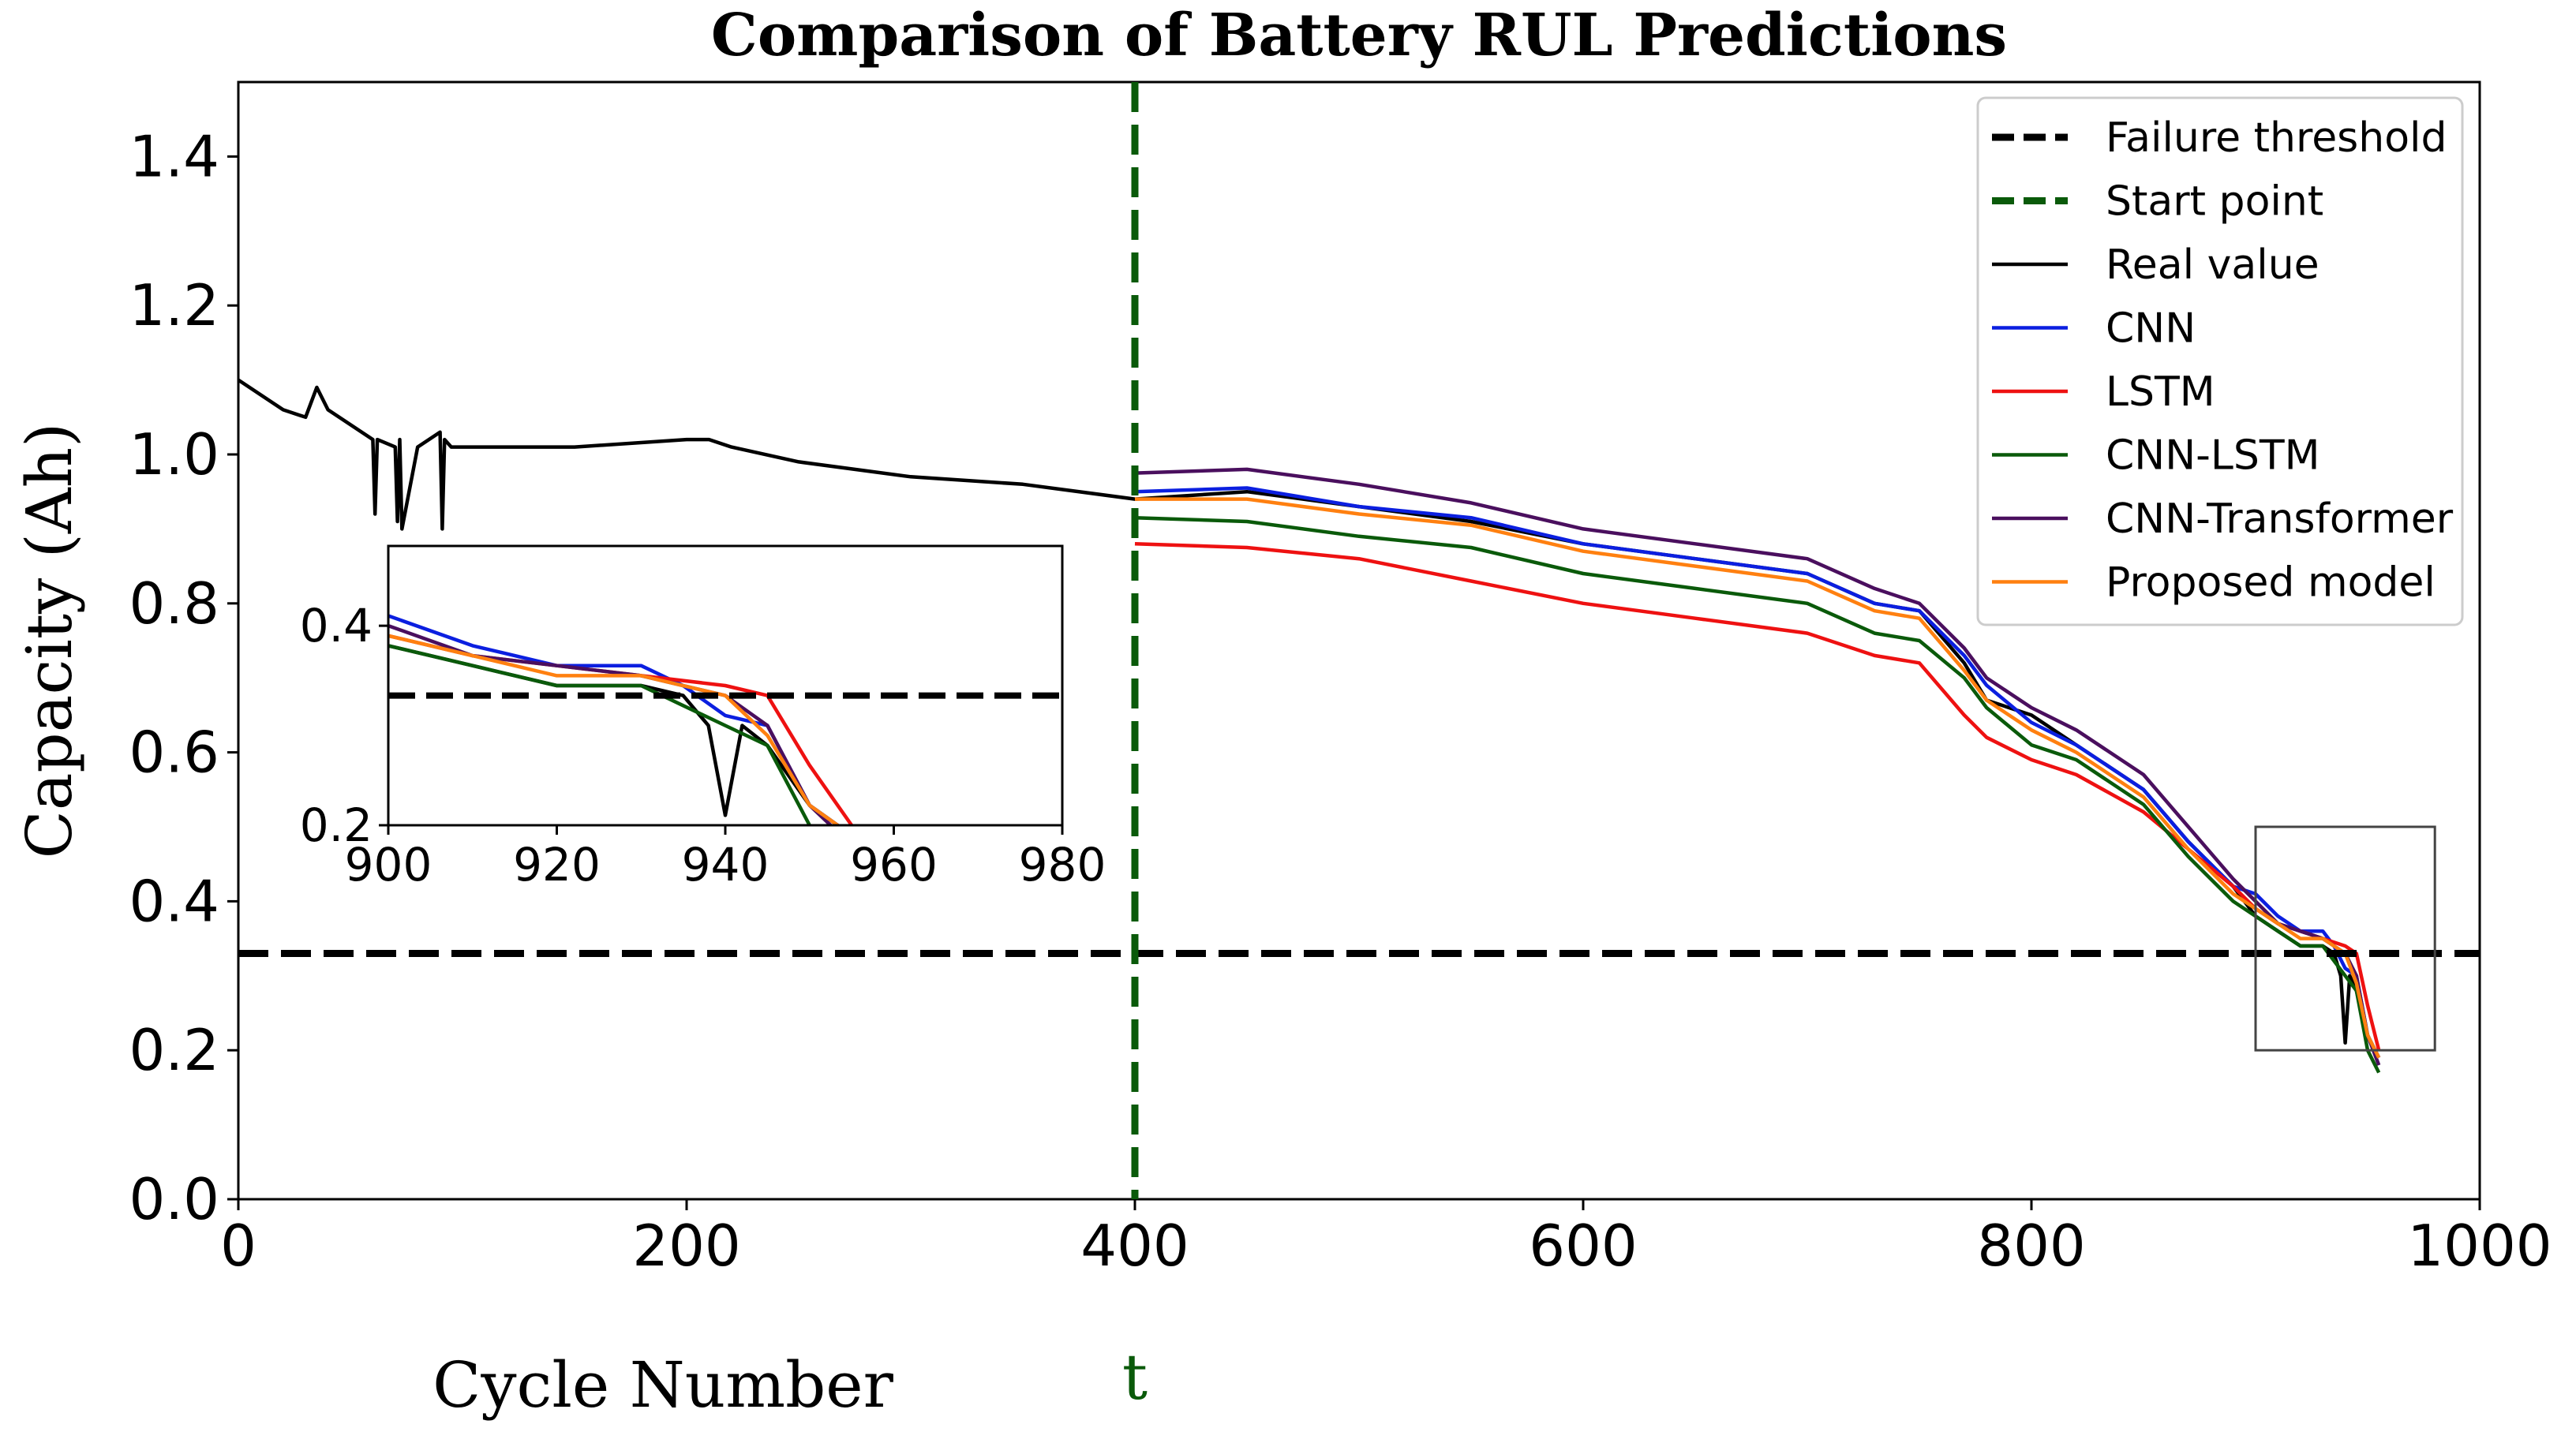  What do you see at coordinates (2271, 583) in the screenshot?
I see `legend-label-proposed-model: Proposed model` at bounding box center [2271, 583].